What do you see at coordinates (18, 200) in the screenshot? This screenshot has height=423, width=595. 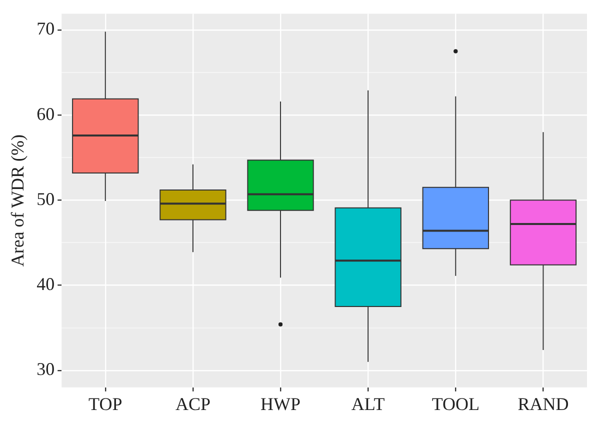 I see `y-axis-title: Area of WDR (%)` at bounding box center [18, 200].